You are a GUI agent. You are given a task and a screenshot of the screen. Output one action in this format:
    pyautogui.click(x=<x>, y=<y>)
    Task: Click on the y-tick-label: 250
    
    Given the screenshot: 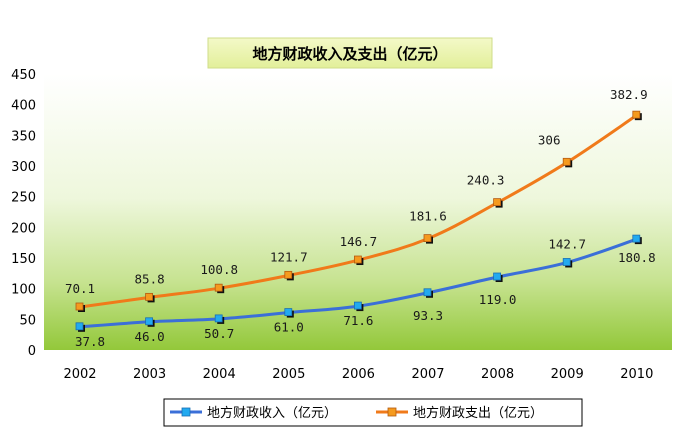 What is the action you would take?
    pyautogui.click(x=23, y=198)
    